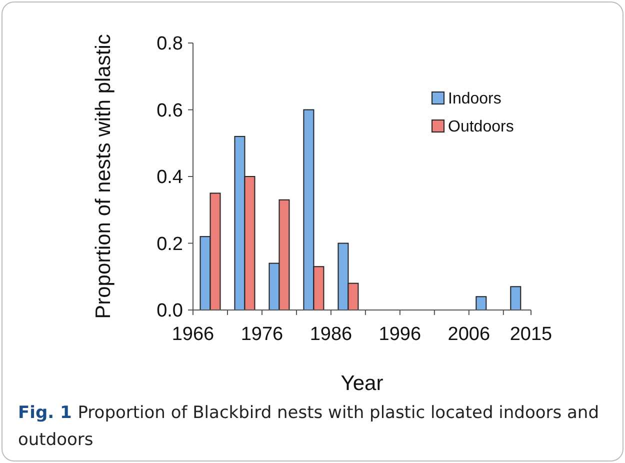 This screenshot has height=463, width=625. I want to click on y-tick-label: 0.2, so click(169, 244).